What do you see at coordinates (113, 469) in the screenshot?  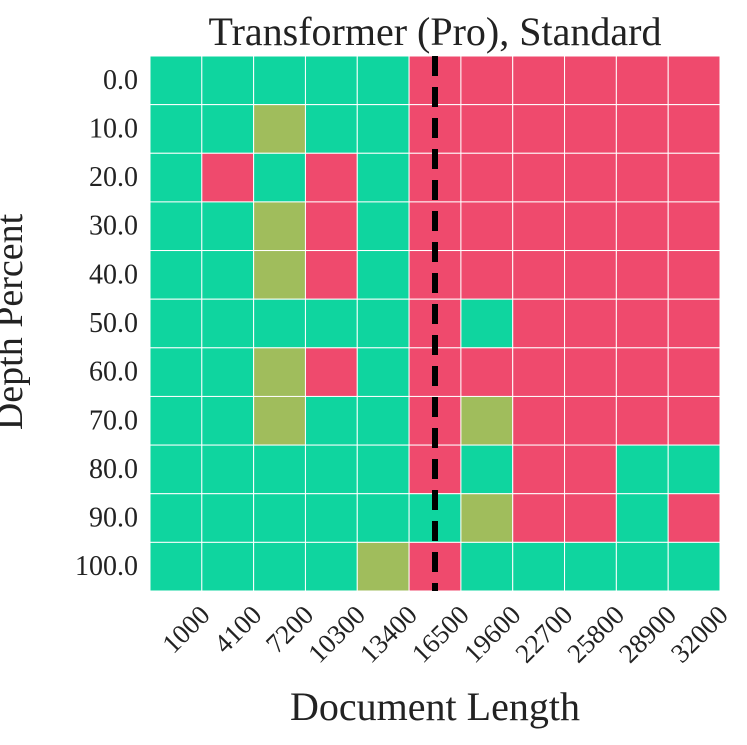 I see `y-tick-label: 80.0` at bounding box center [113, 469].